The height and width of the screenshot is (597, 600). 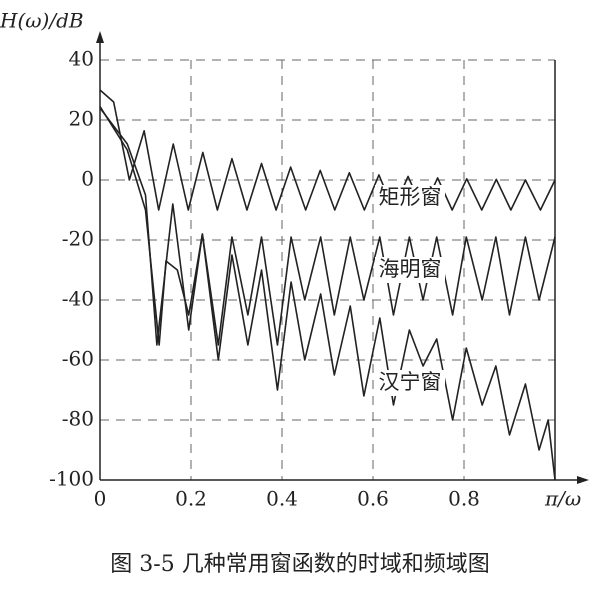 I want to click on y-tick-label: -60, so click(x=78, y=359).